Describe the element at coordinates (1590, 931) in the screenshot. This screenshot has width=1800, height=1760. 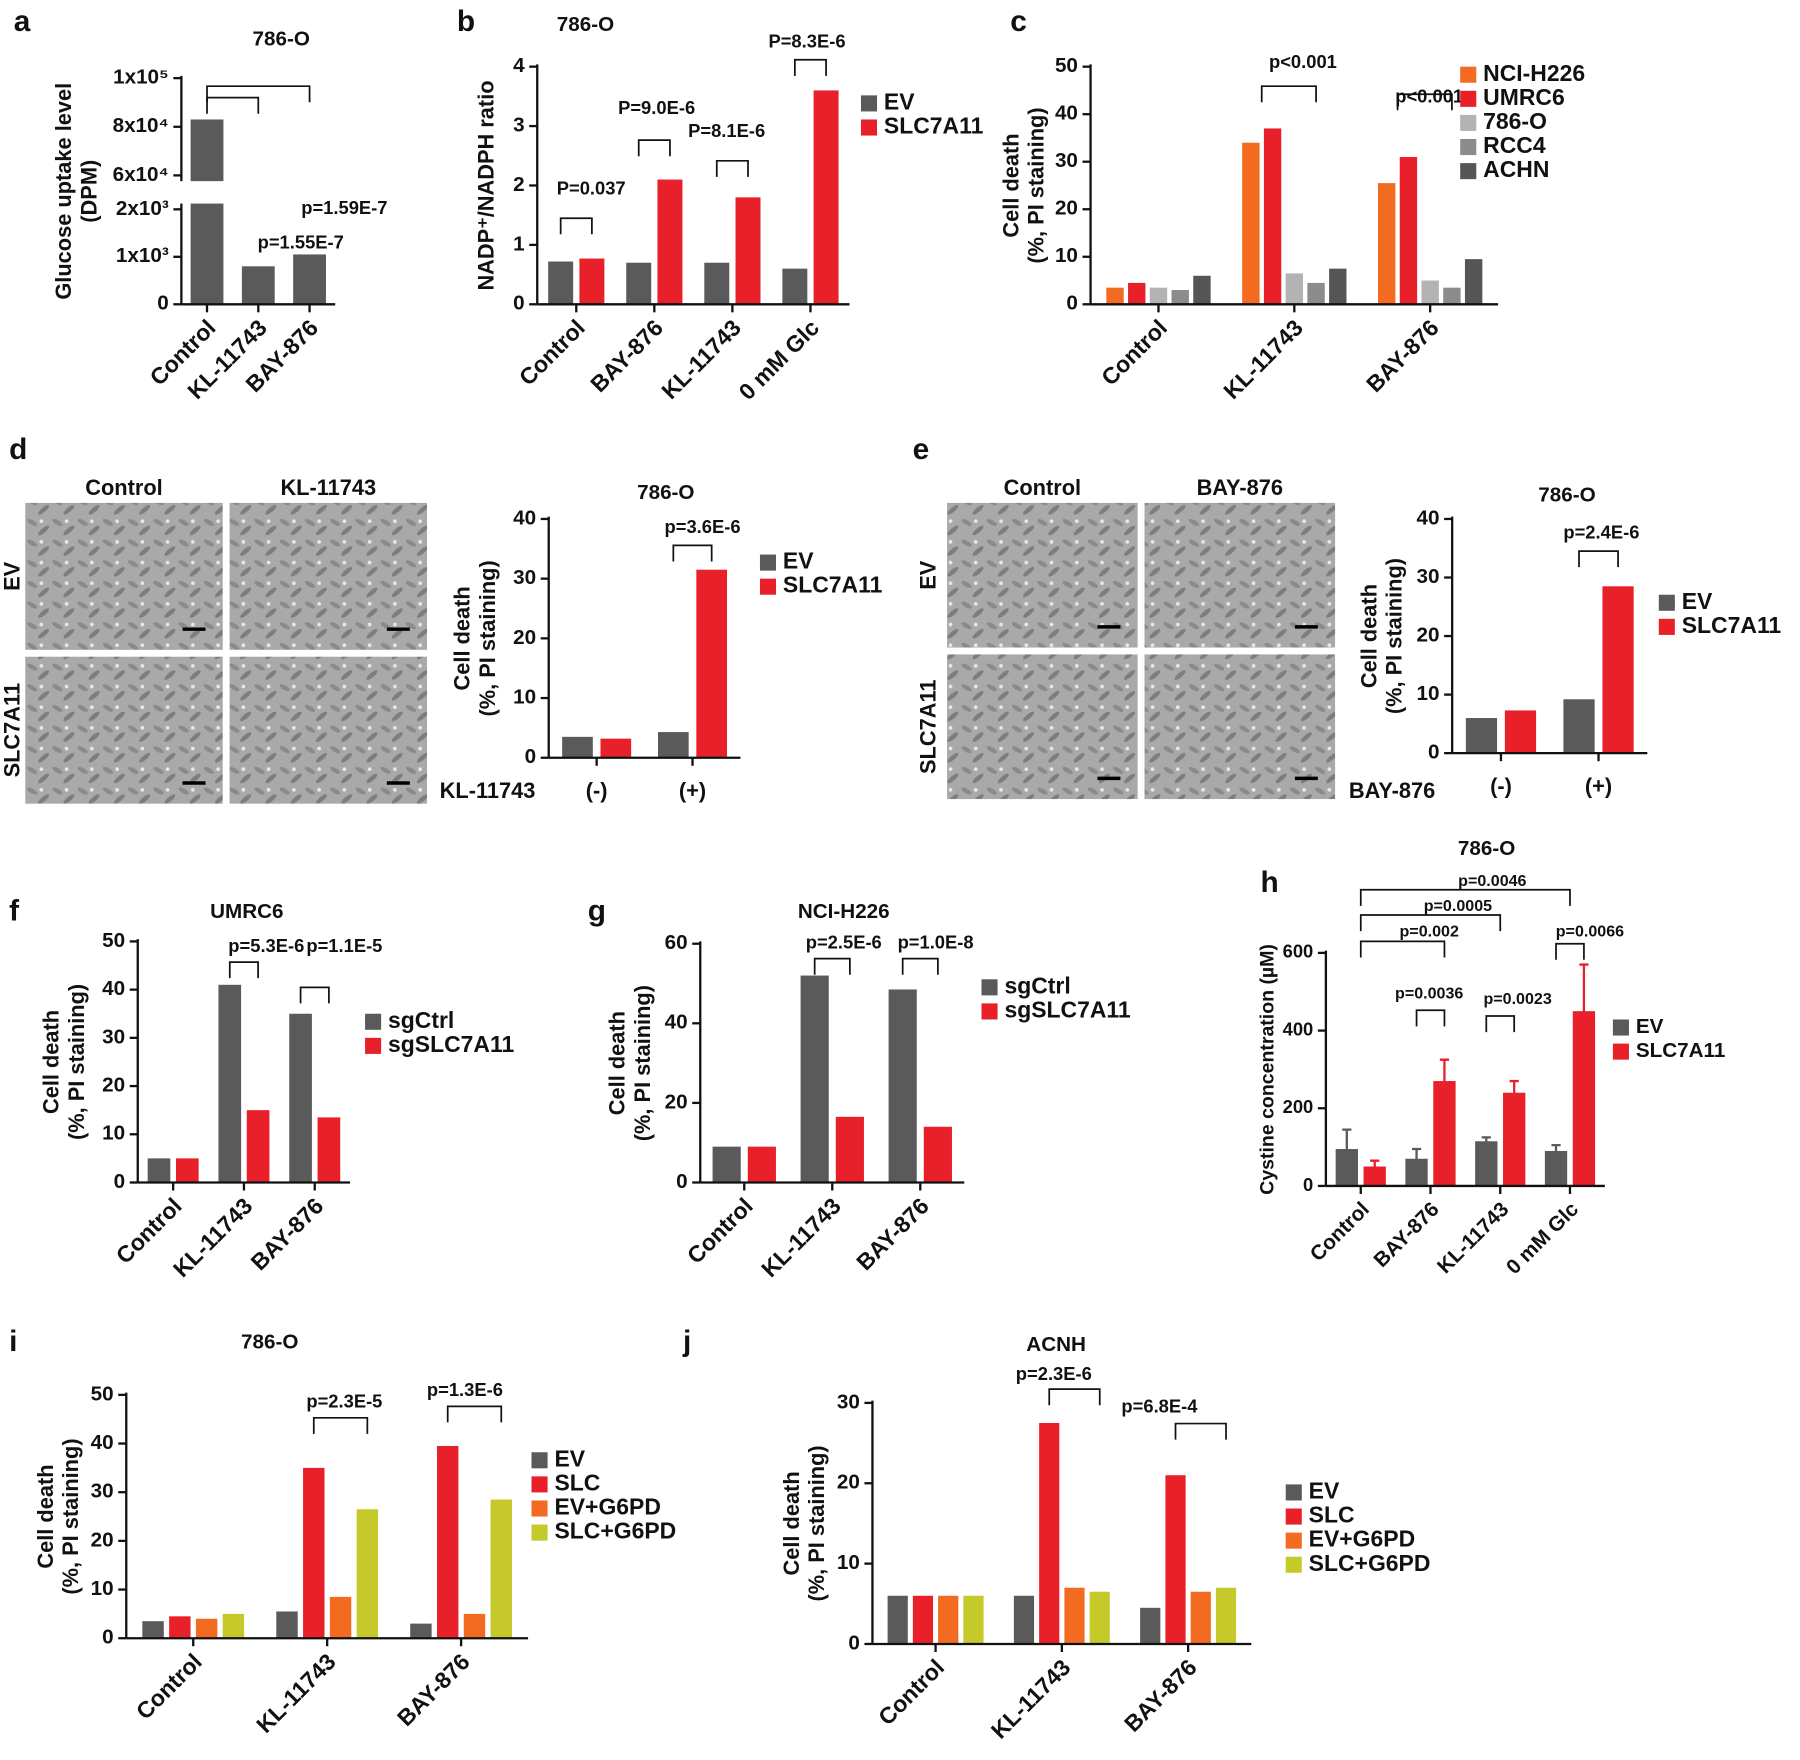
I see `p-value-annotation: p=0.0066` at that location.